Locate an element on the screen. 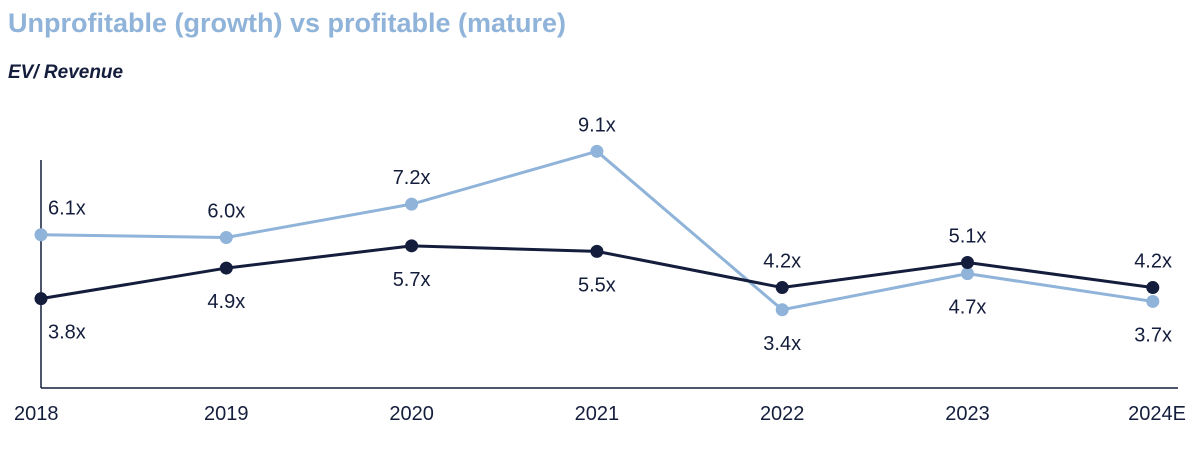  data-label: 5.5x is located at coordinates (597, 285).